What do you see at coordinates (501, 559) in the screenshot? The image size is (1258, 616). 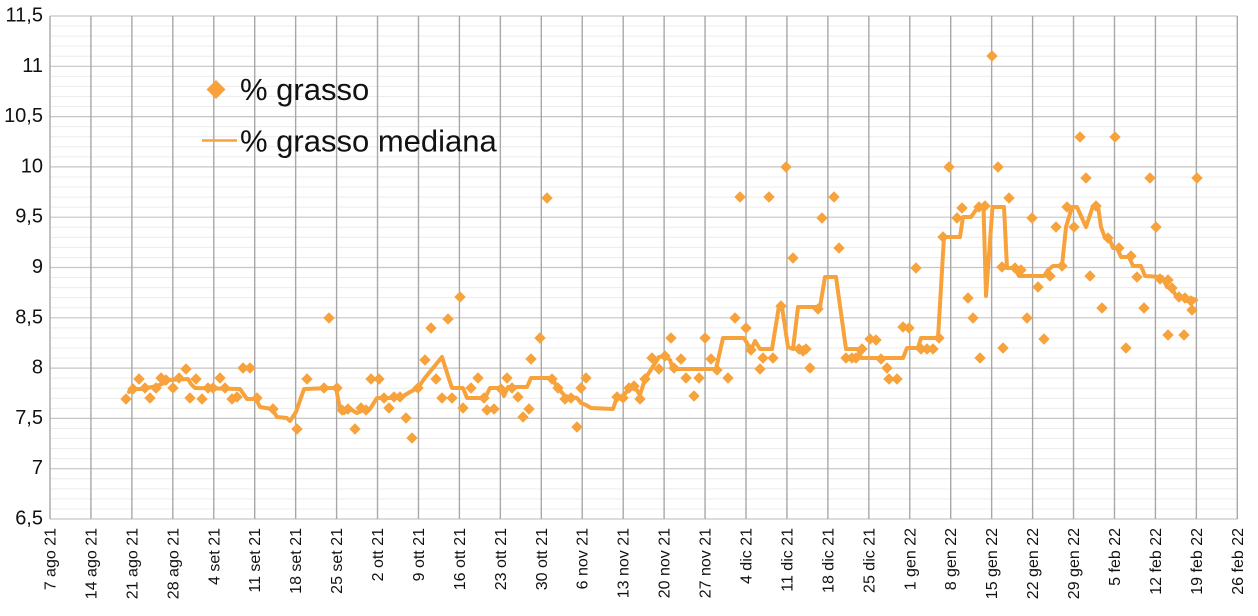 I see `svg-text: 23 ott 21` at bounding box center [501, 559].